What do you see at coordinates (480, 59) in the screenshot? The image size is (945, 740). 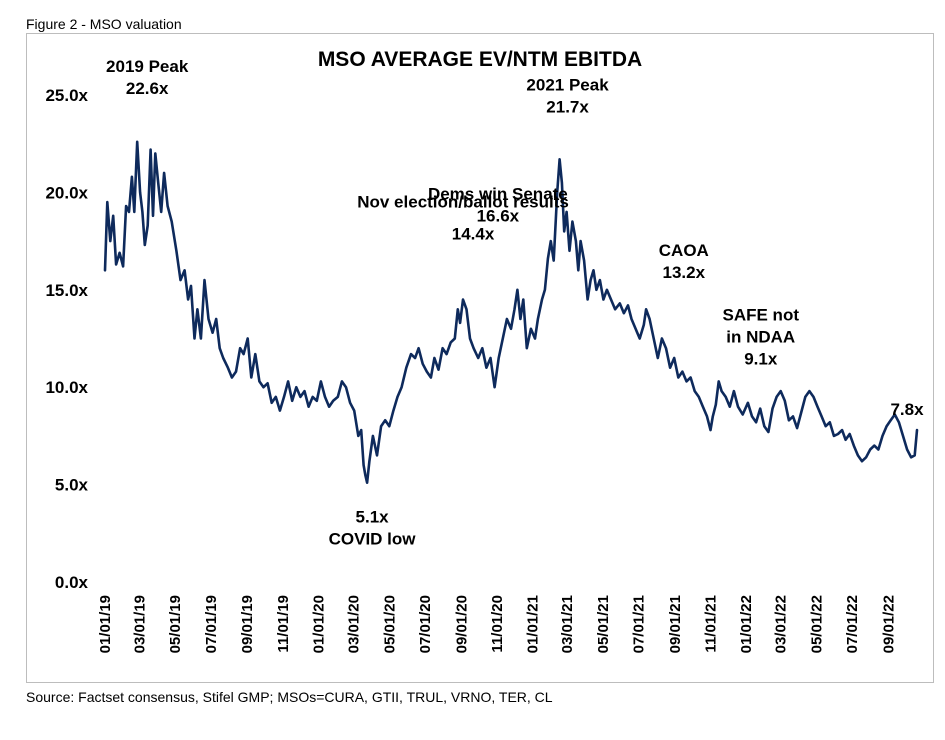 I see `chart-title: MSO AVERAGE EV/NTM EBITDA` at bounding box center [480, 59].